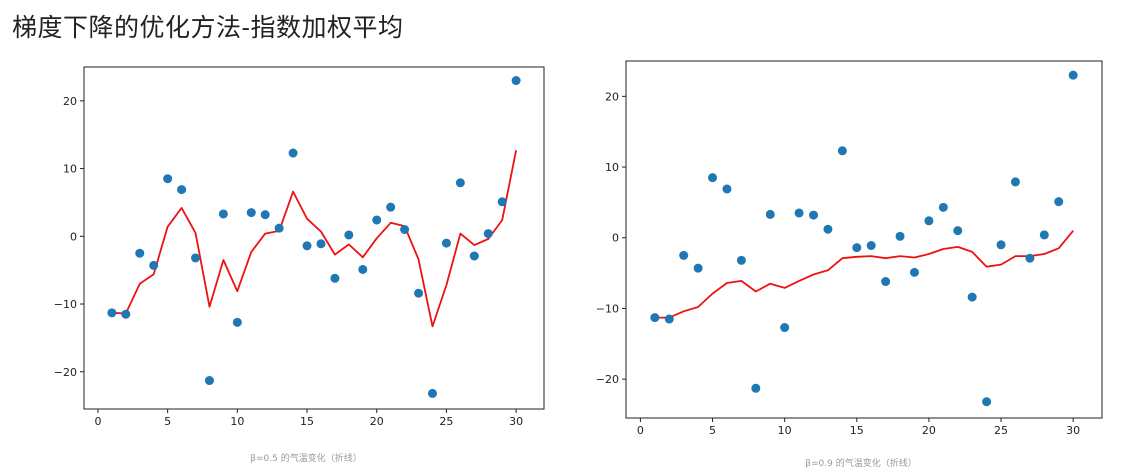 The width and height of the screenshot is (1142, 476). Describe the element at coordinates (65, 304) in the screenshot. I see `chart-beta-0-5-y-tick-label: −10` at that location.